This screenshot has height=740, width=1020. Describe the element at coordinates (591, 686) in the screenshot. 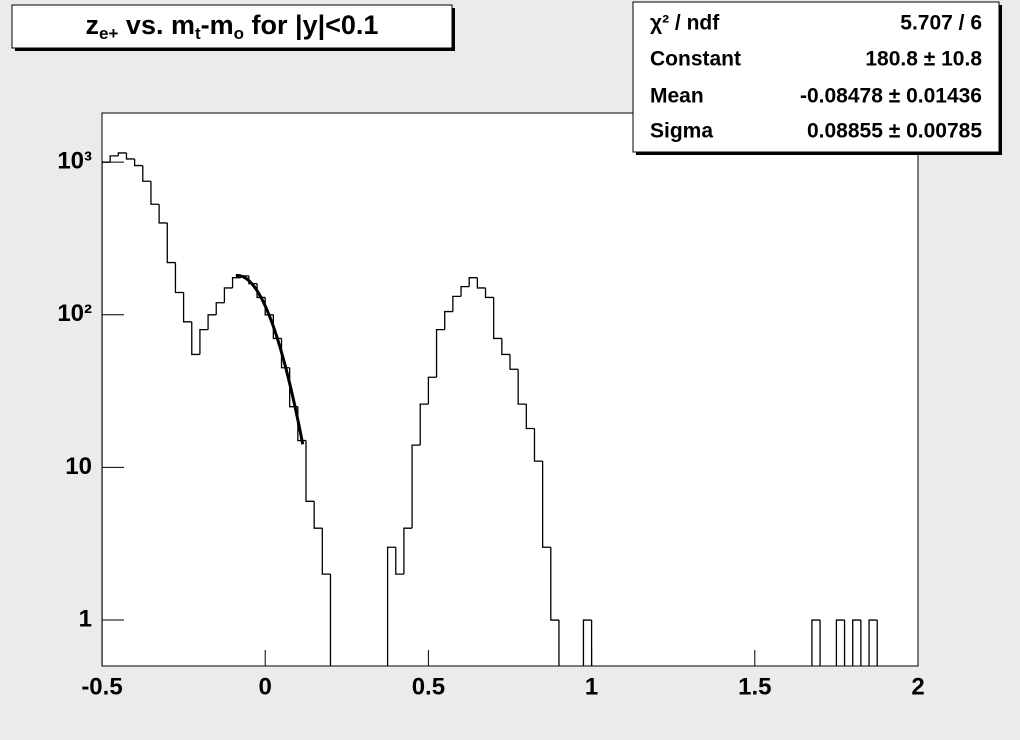

I see `x-tick-label: 1` at that location.